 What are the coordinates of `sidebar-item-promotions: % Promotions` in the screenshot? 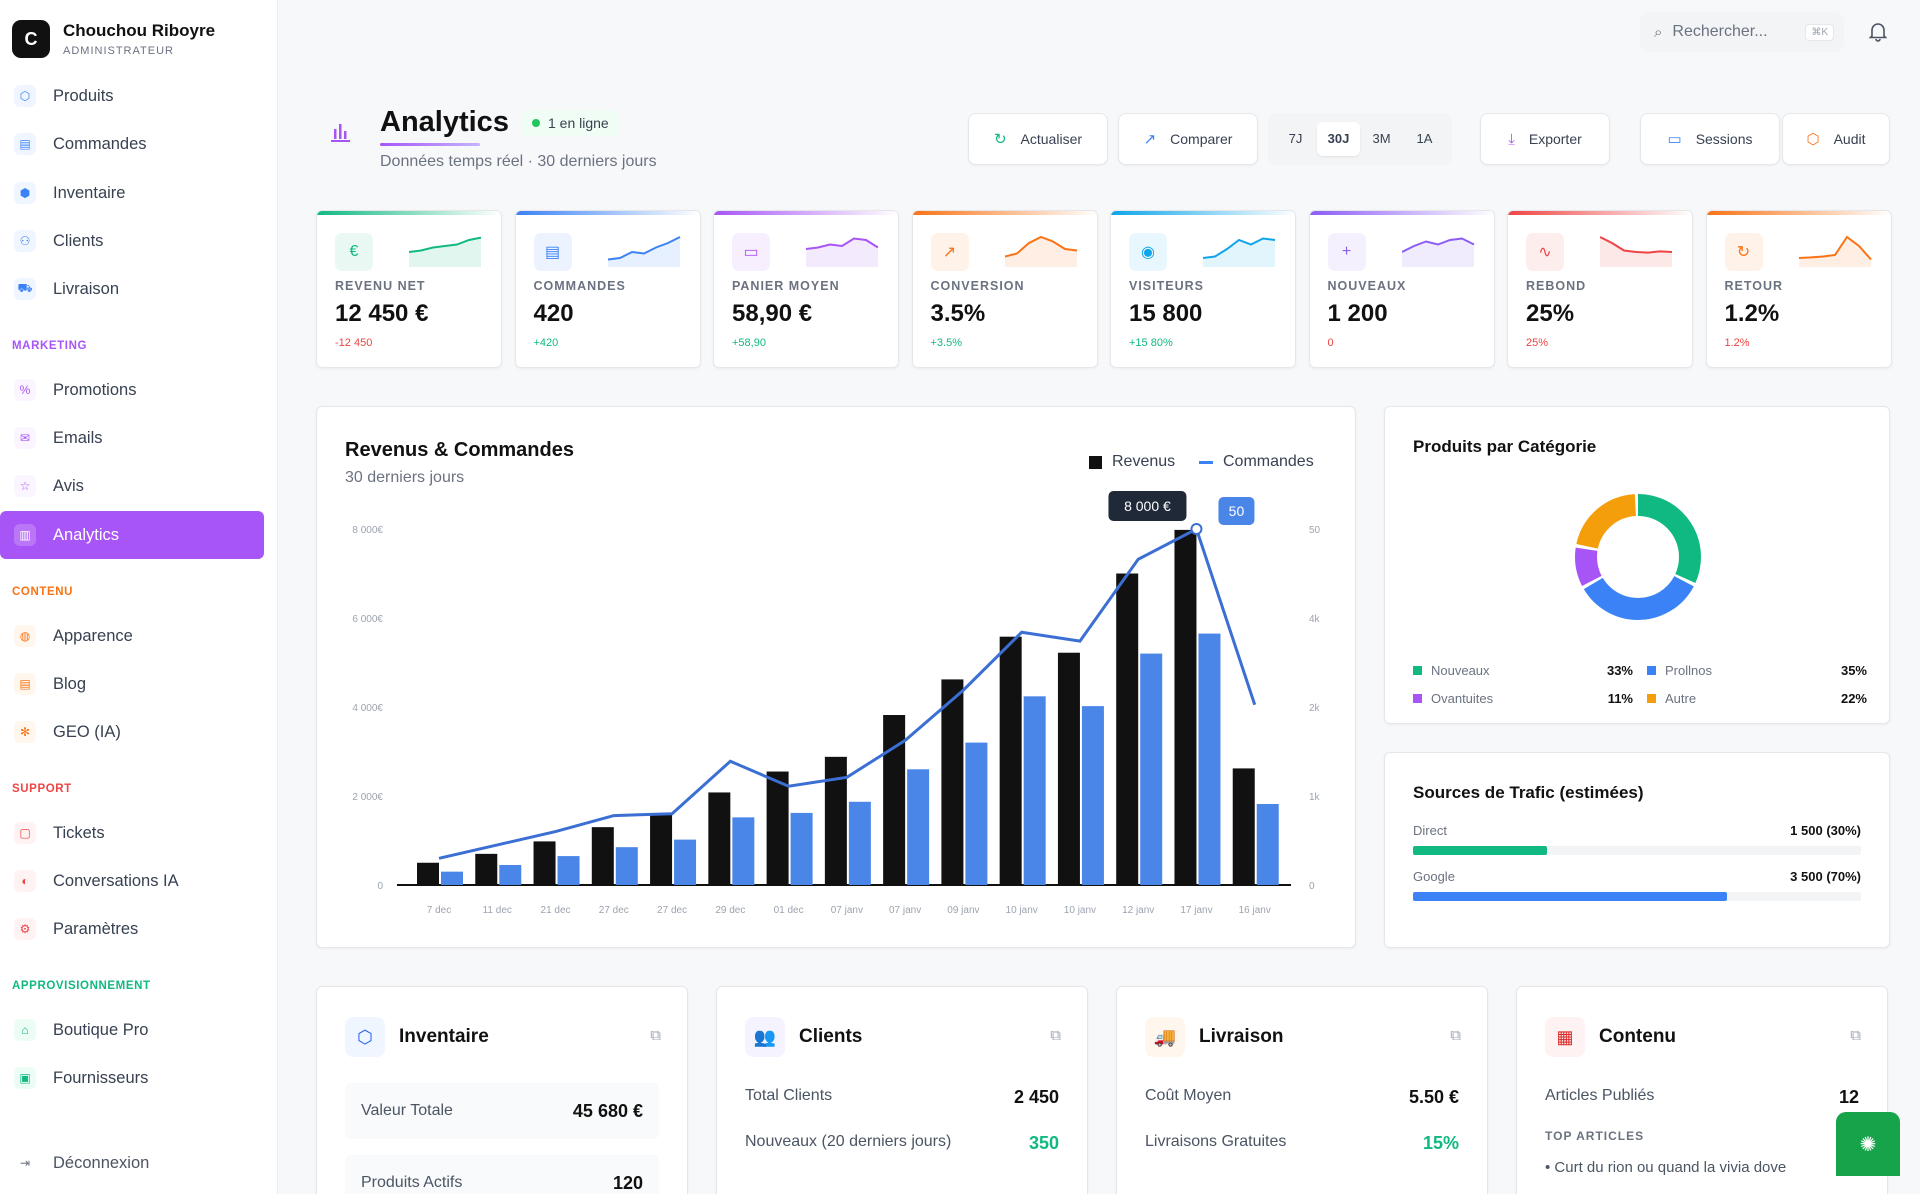 It's located at (132, 390).